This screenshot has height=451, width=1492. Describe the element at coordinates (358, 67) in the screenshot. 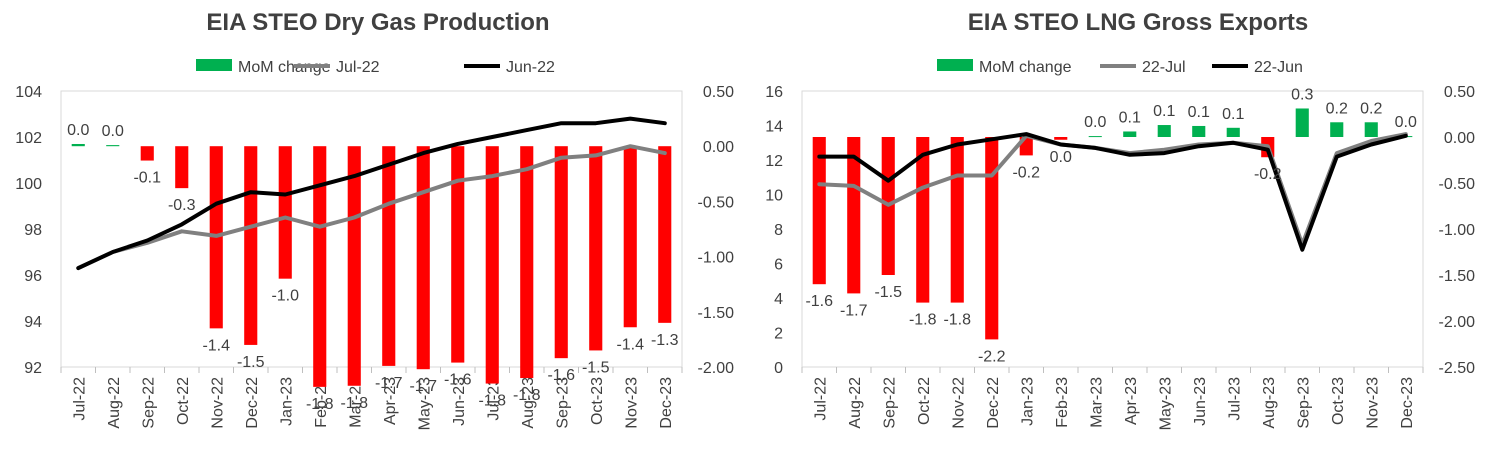

I see `legend-entry: Jul-22` at that location.